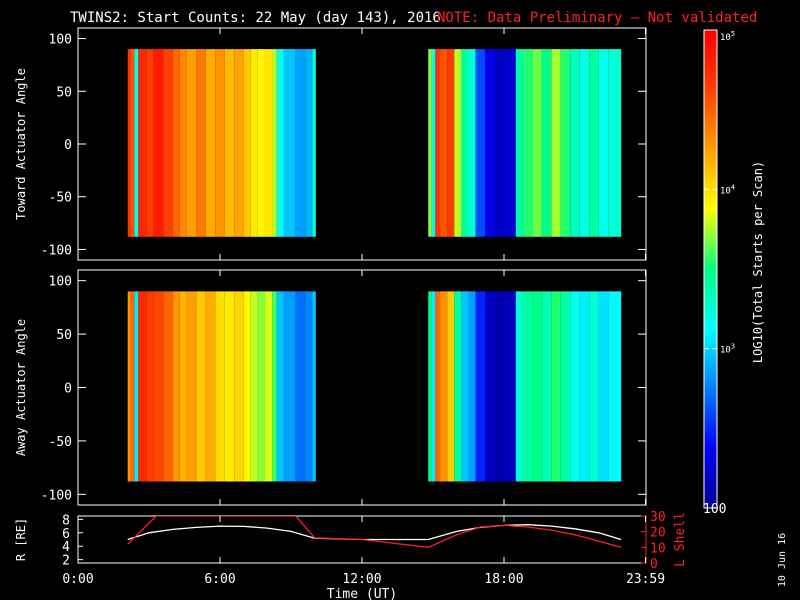 The height and width of the screenshot is (600, 800). I want to click on x-tick-label: 0:00, so click(77, 579).